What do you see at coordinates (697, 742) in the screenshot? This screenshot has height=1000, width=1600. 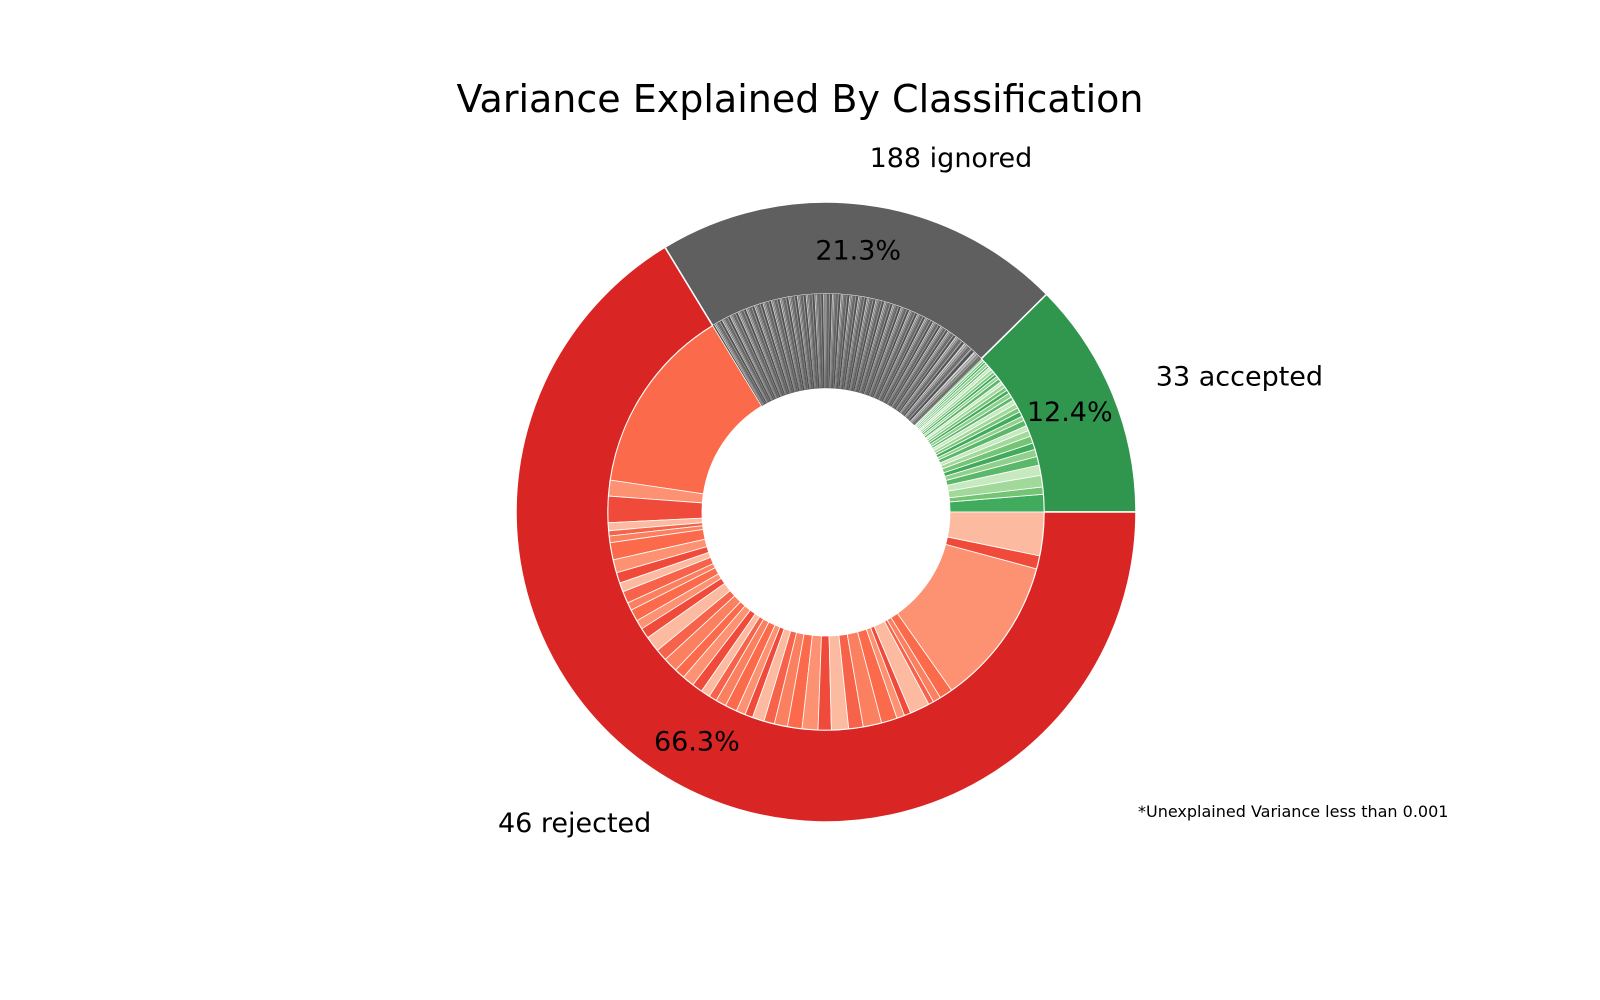 I see `slice-pct-rejected: 66.3%` at bounding box center [697, 742].